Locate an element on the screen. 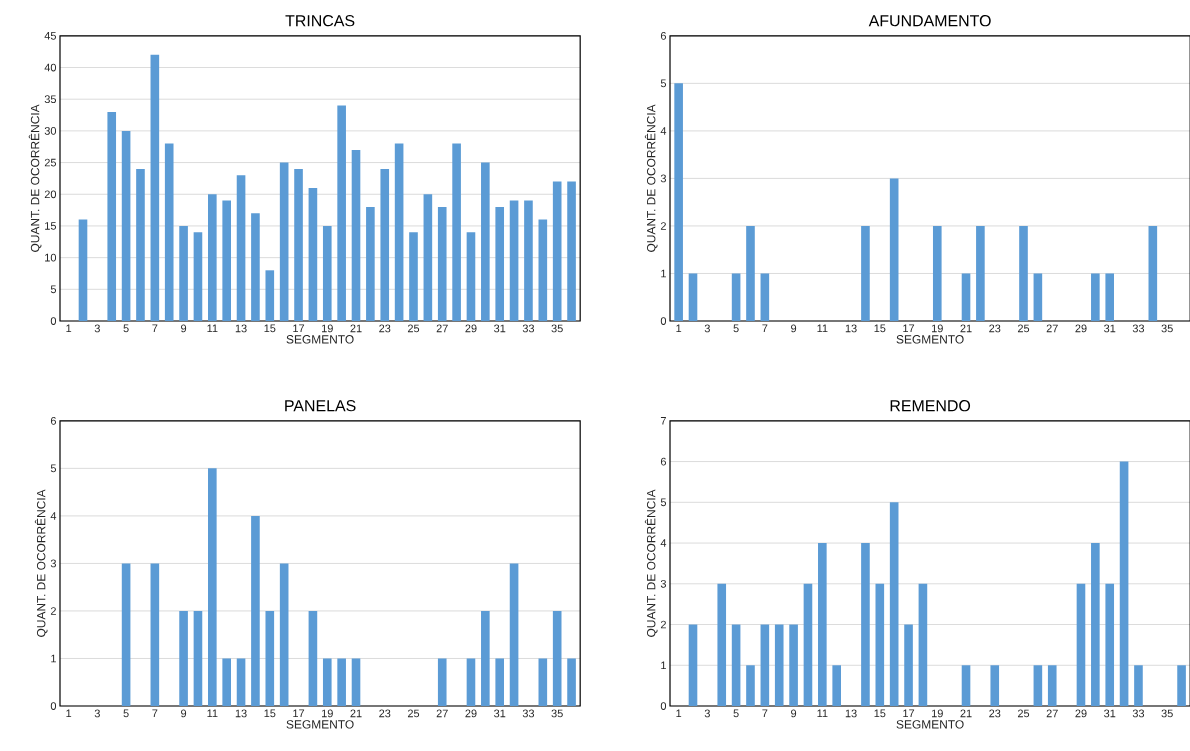 The height and width of the screenshot is (751, 1190). x-tick-label: 5 is located at coordinates (736, 328).